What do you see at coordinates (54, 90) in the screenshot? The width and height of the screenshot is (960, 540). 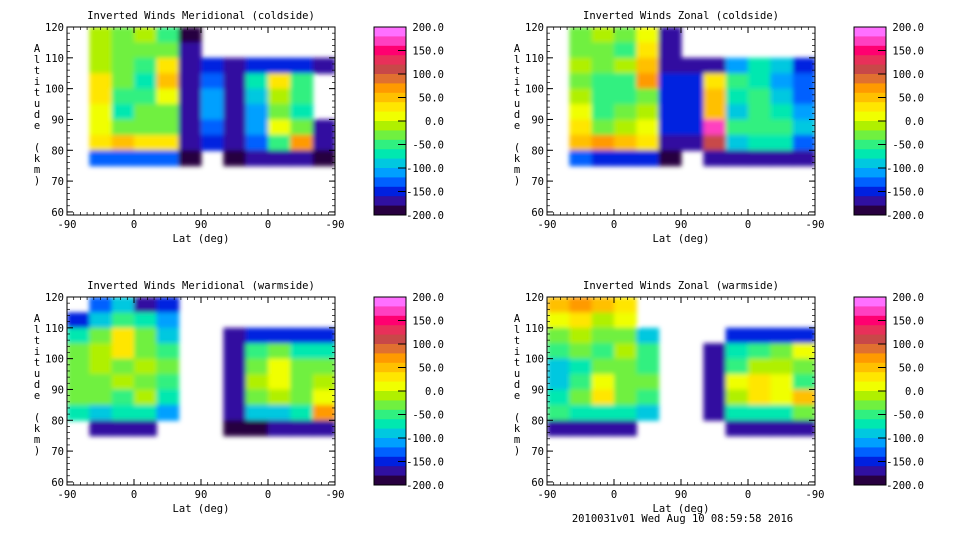 I see `y-tick-label: 100` at bounding box center [54, 90].